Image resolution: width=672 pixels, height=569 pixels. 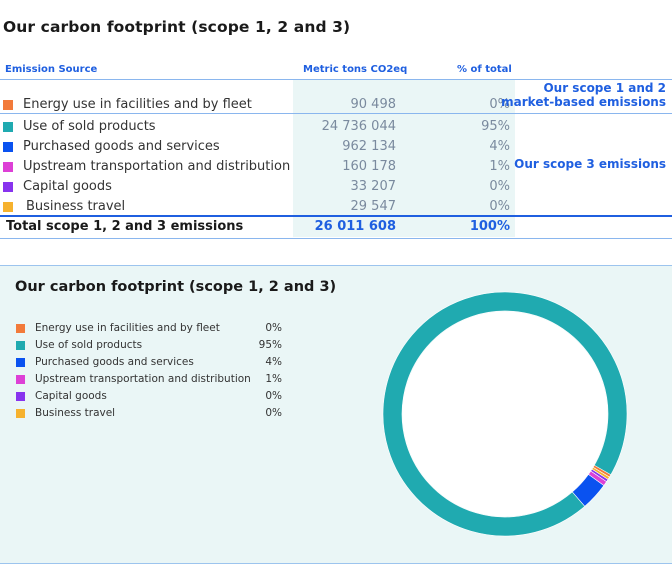 I want to click on total-label: Total scope 1, 2 and 3 emissions, so click(x=125, y=226).